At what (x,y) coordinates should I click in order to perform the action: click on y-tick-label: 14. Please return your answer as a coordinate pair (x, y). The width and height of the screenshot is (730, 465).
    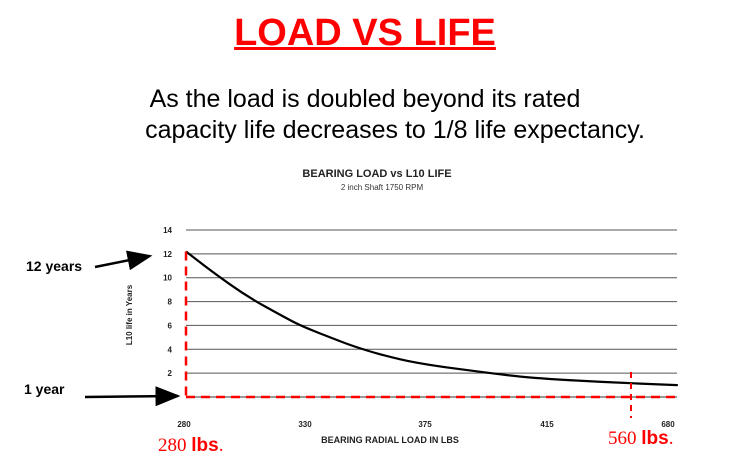
    Looking at the image, I should click on (167, 230).